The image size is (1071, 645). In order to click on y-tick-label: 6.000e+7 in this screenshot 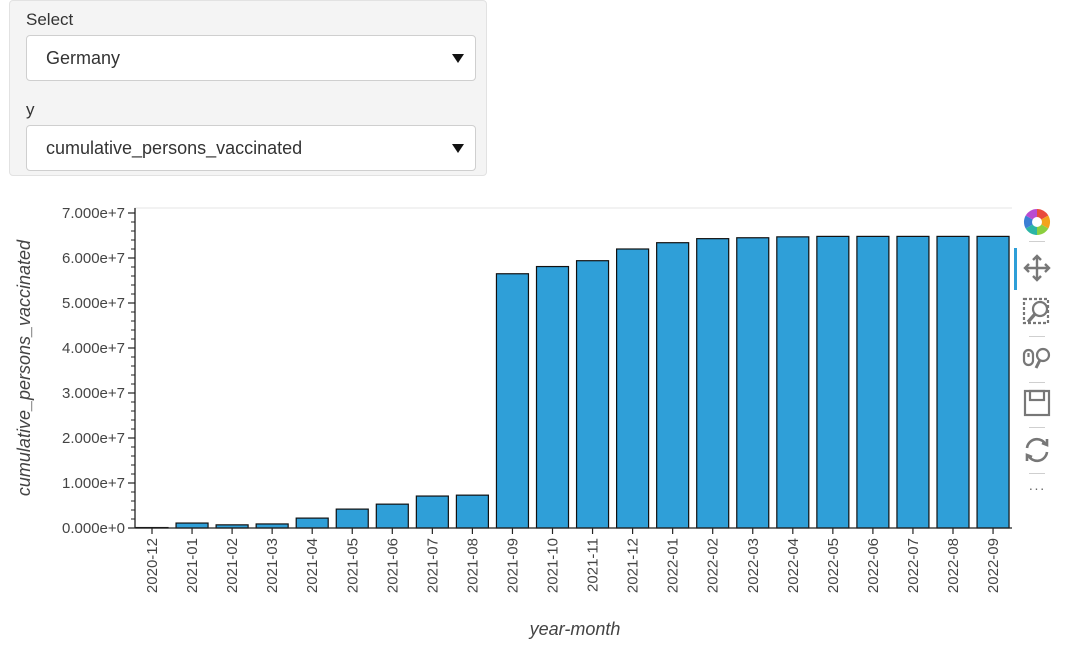, I will do `click(93, 258)`.